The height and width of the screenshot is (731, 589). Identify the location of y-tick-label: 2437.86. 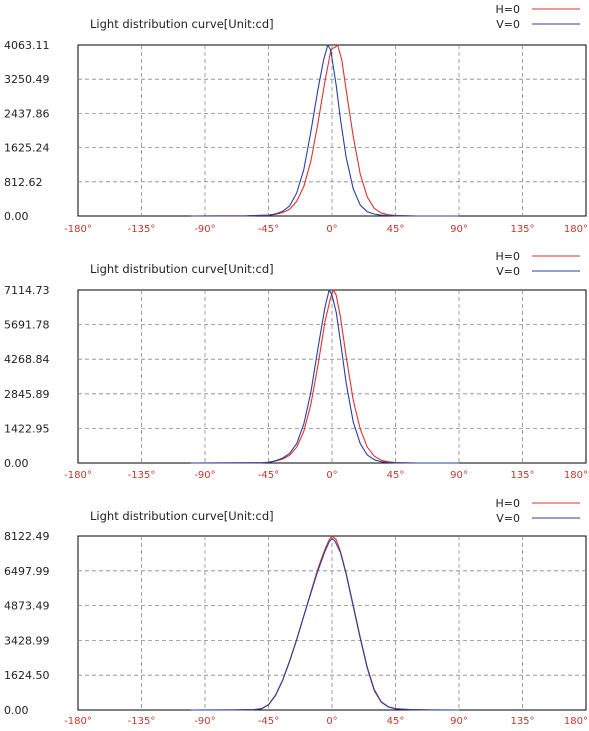
(27, 113).